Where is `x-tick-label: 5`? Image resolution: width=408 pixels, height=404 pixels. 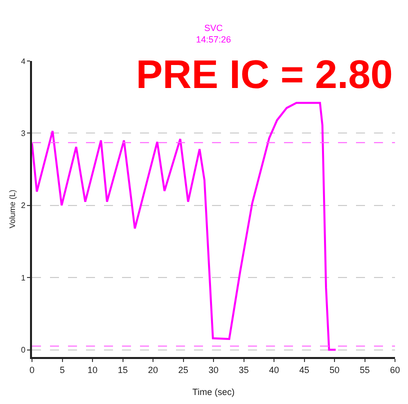
x-tick-label: 5 is located at coordinates (62, 369).